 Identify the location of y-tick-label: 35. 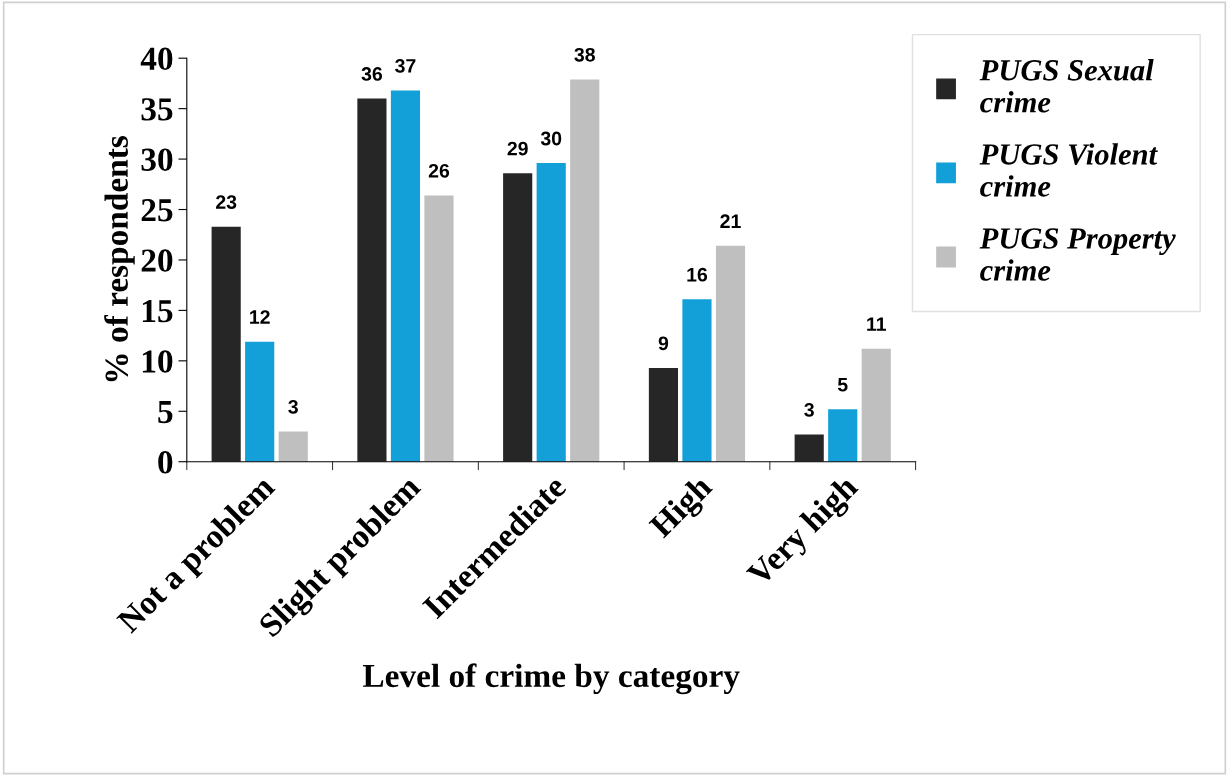
(157, 109).